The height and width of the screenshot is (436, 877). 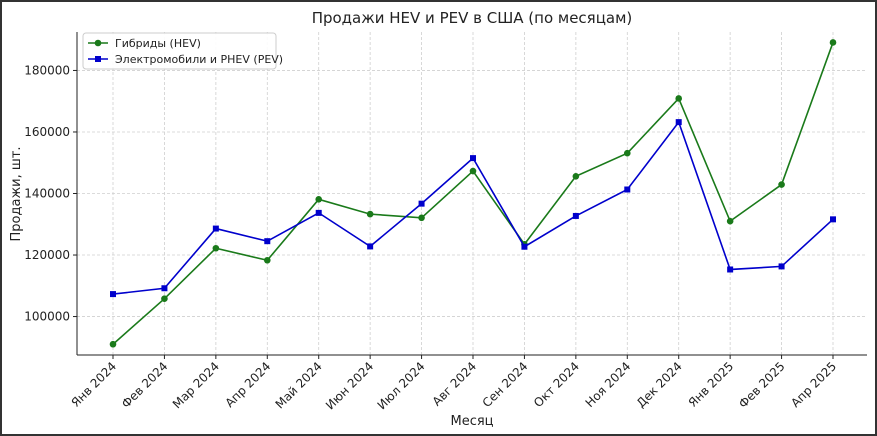 What do you see at coordinates (47, 317) in the screenshot?
I see `y-tick-label: 100000` at bounding box center [47, 317].